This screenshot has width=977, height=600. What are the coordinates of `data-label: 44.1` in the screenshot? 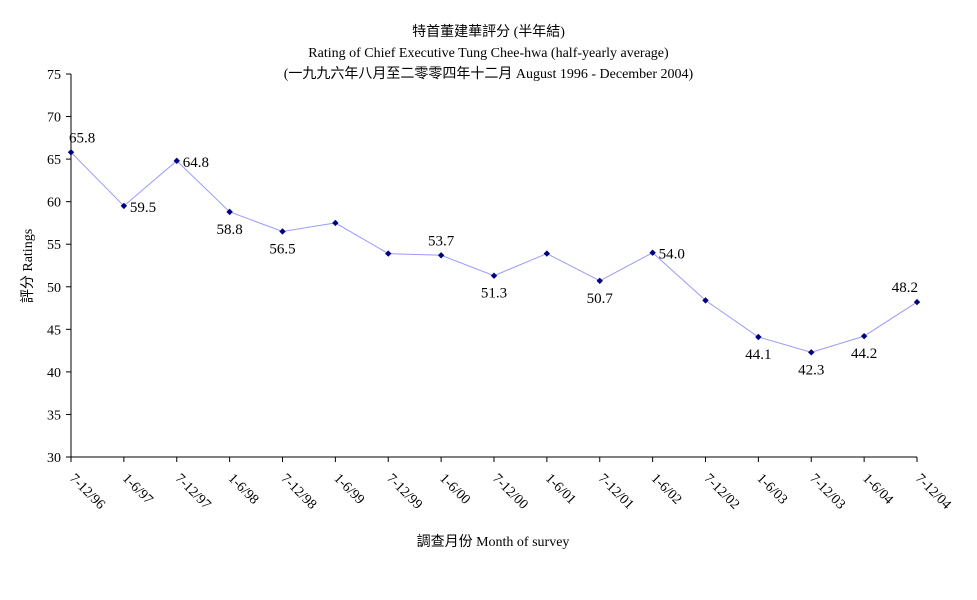 It's located at (758, 355).